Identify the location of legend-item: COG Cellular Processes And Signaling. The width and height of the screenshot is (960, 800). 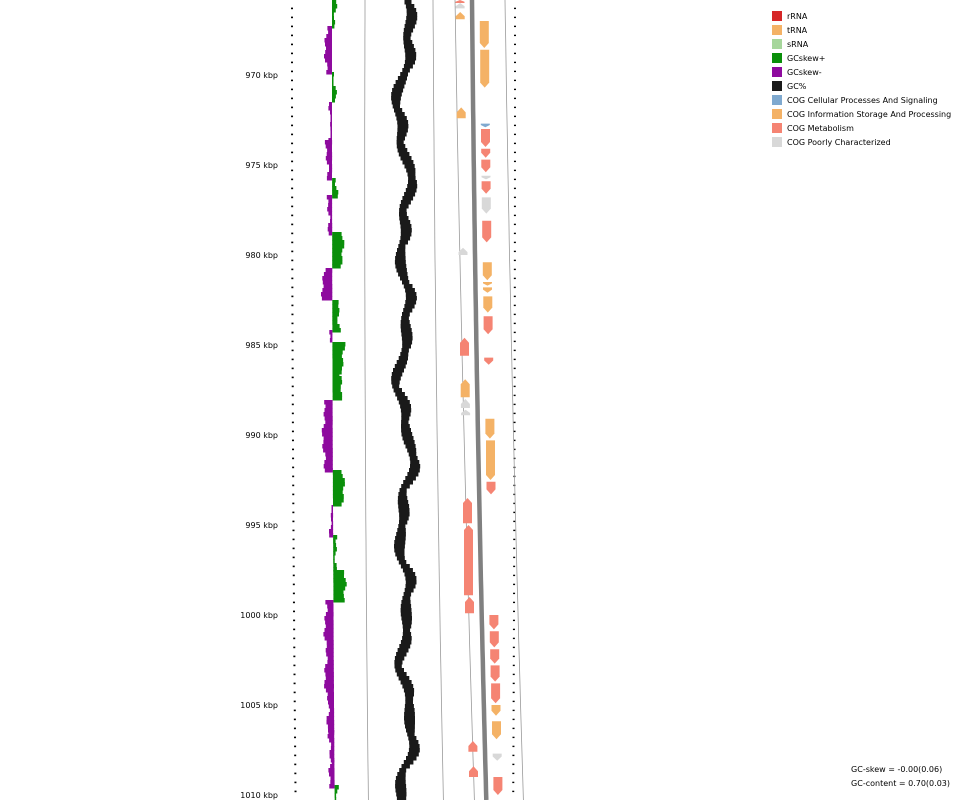
(861, 100).